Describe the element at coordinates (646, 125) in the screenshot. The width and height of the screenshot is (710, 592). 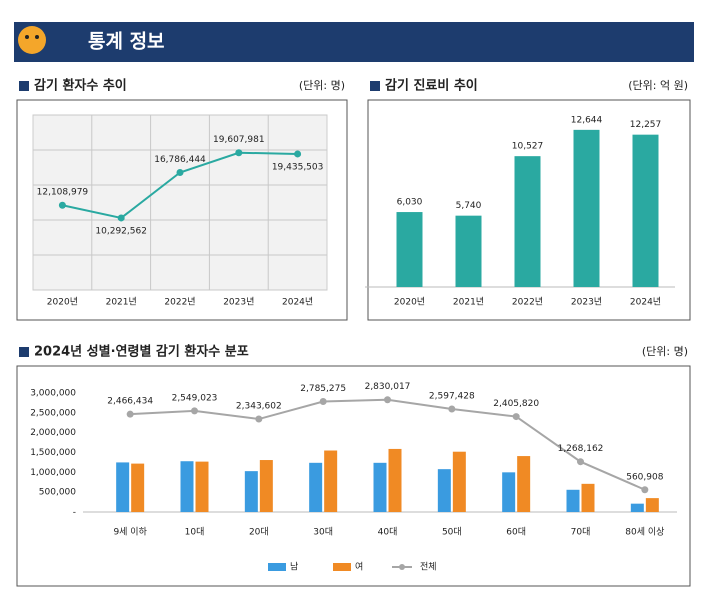
I see `data-label: 12,257` at that location.